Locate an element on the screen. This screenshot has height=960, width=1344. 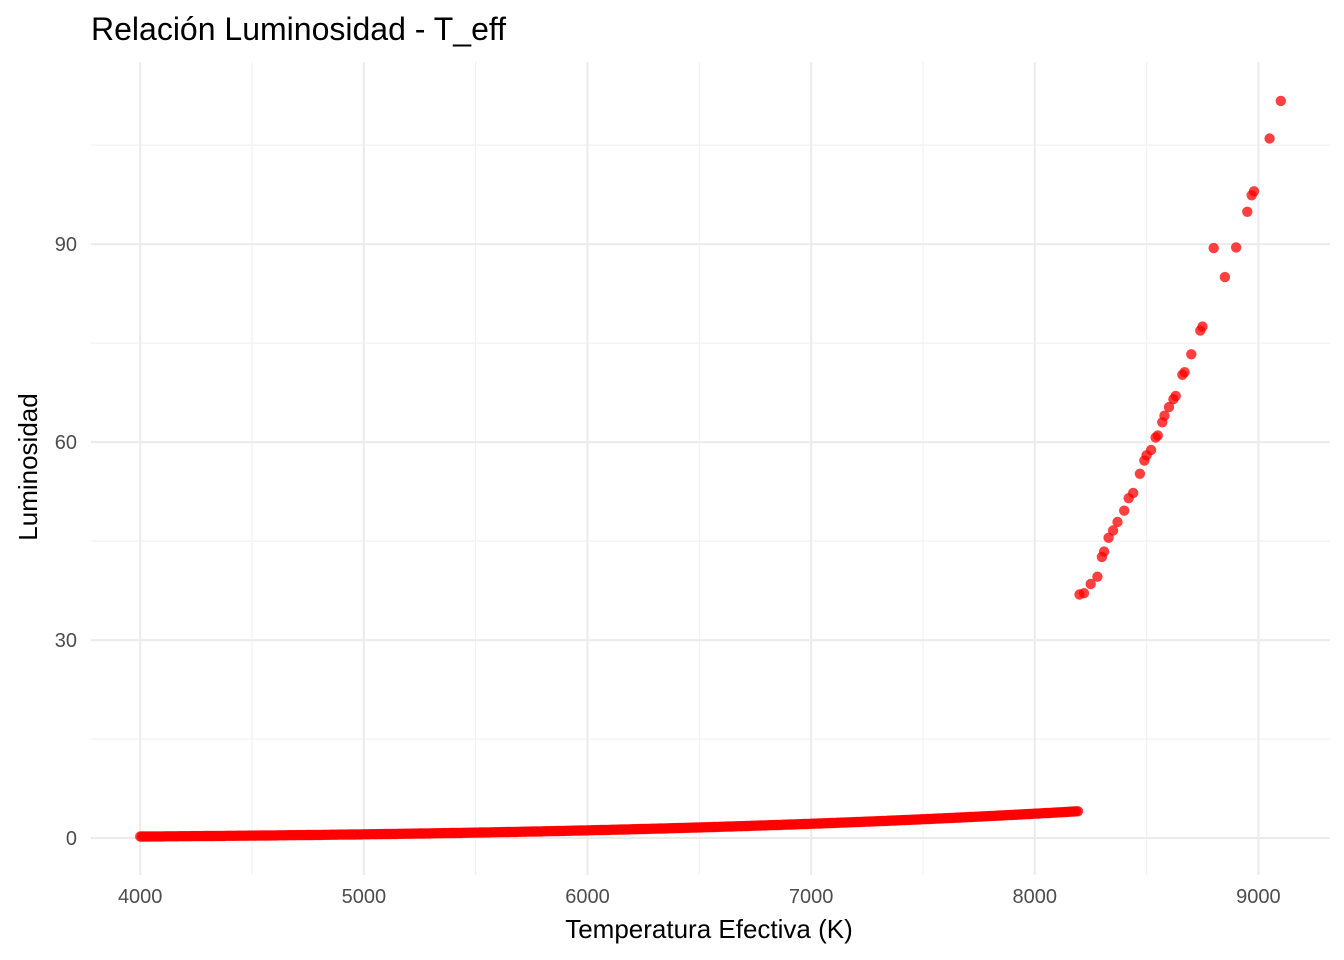
x-tick-label: 5000 is located at coordinates (364, 897).